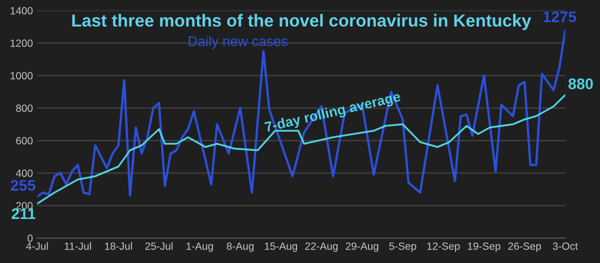 The image size is (600, 263). Describe the element at coordinates (580, 84) in the screenshot. I see `annotation: 880` at that location.